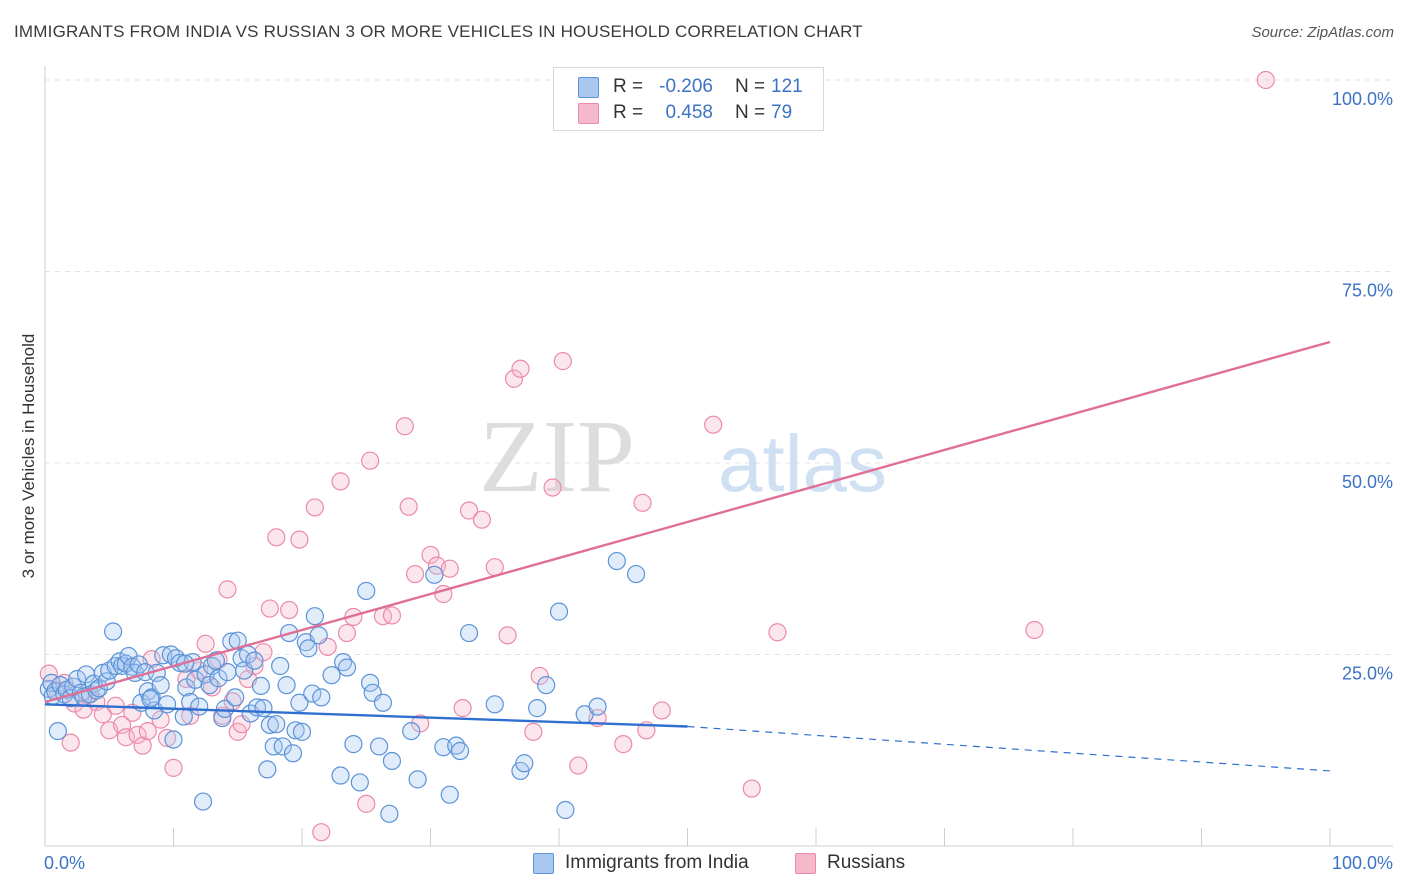 This screenshot has width=1406, height=892. Describe the element at coordinates (628, 86) in the screenshot. I see `legend-r-label: R =` at that location.